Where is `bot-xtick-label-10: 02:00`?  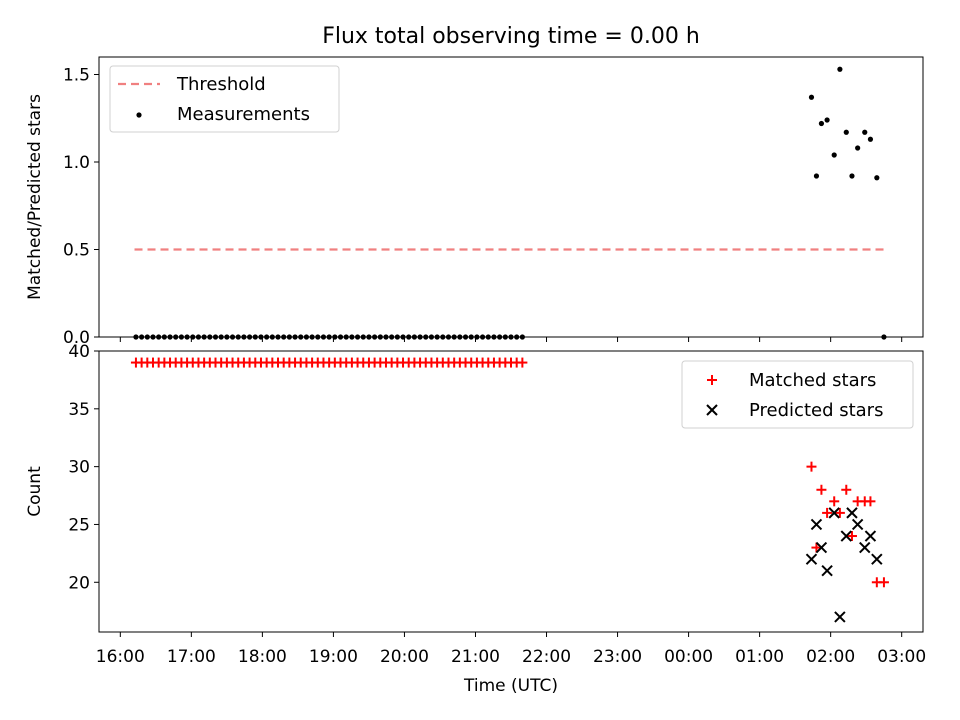 bot-xtick-label-10: 02:00 is located at coordinates (830, 657).